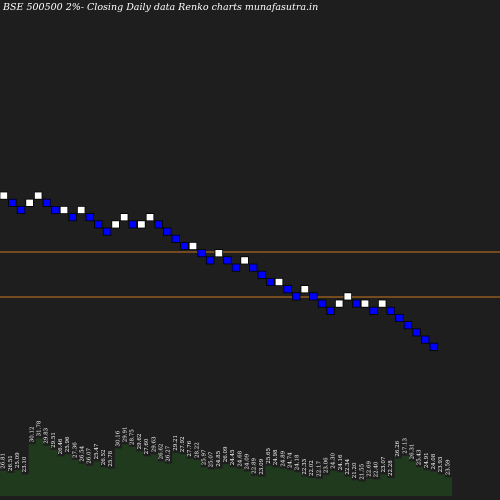 The image size is (500, 500). I want to click on volume-label: 30.16, so click(118, 438).